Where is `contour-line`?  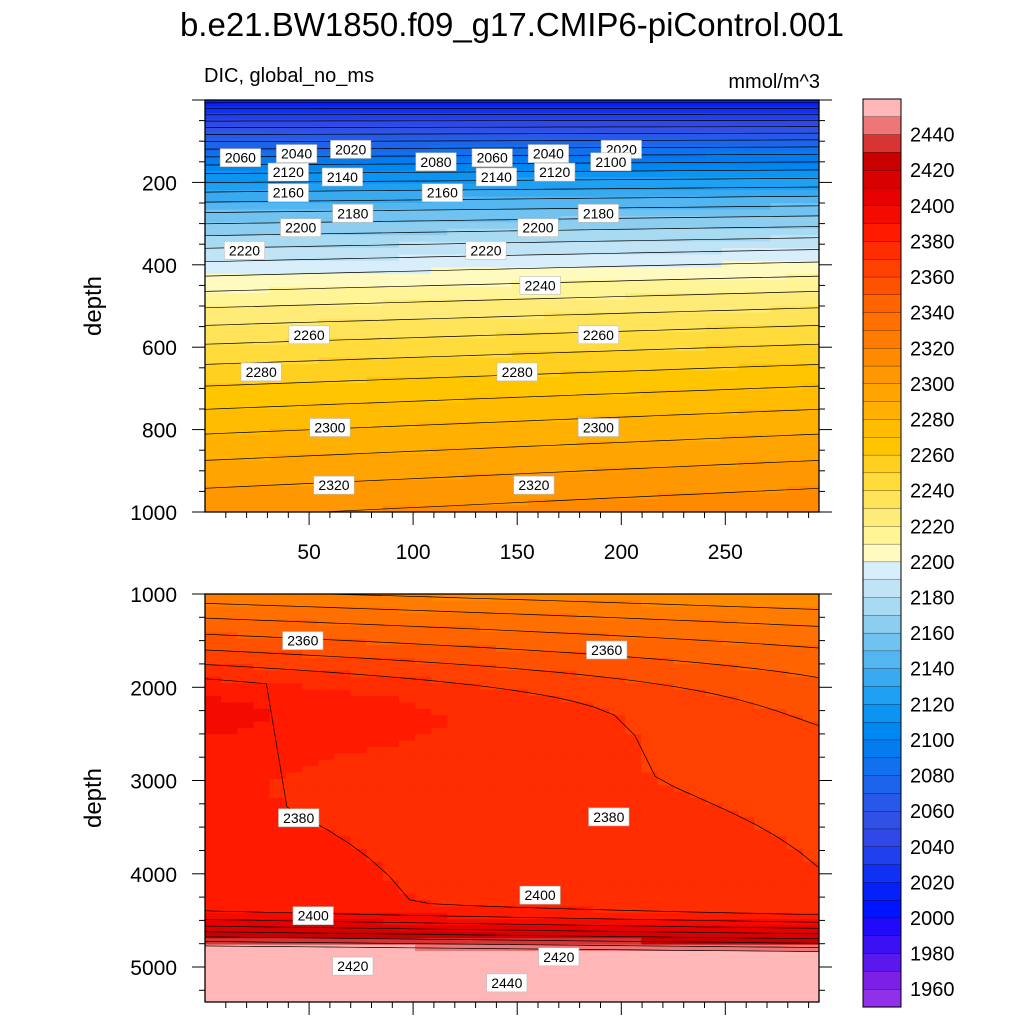
contour-line is located at coordinates (512, 243).